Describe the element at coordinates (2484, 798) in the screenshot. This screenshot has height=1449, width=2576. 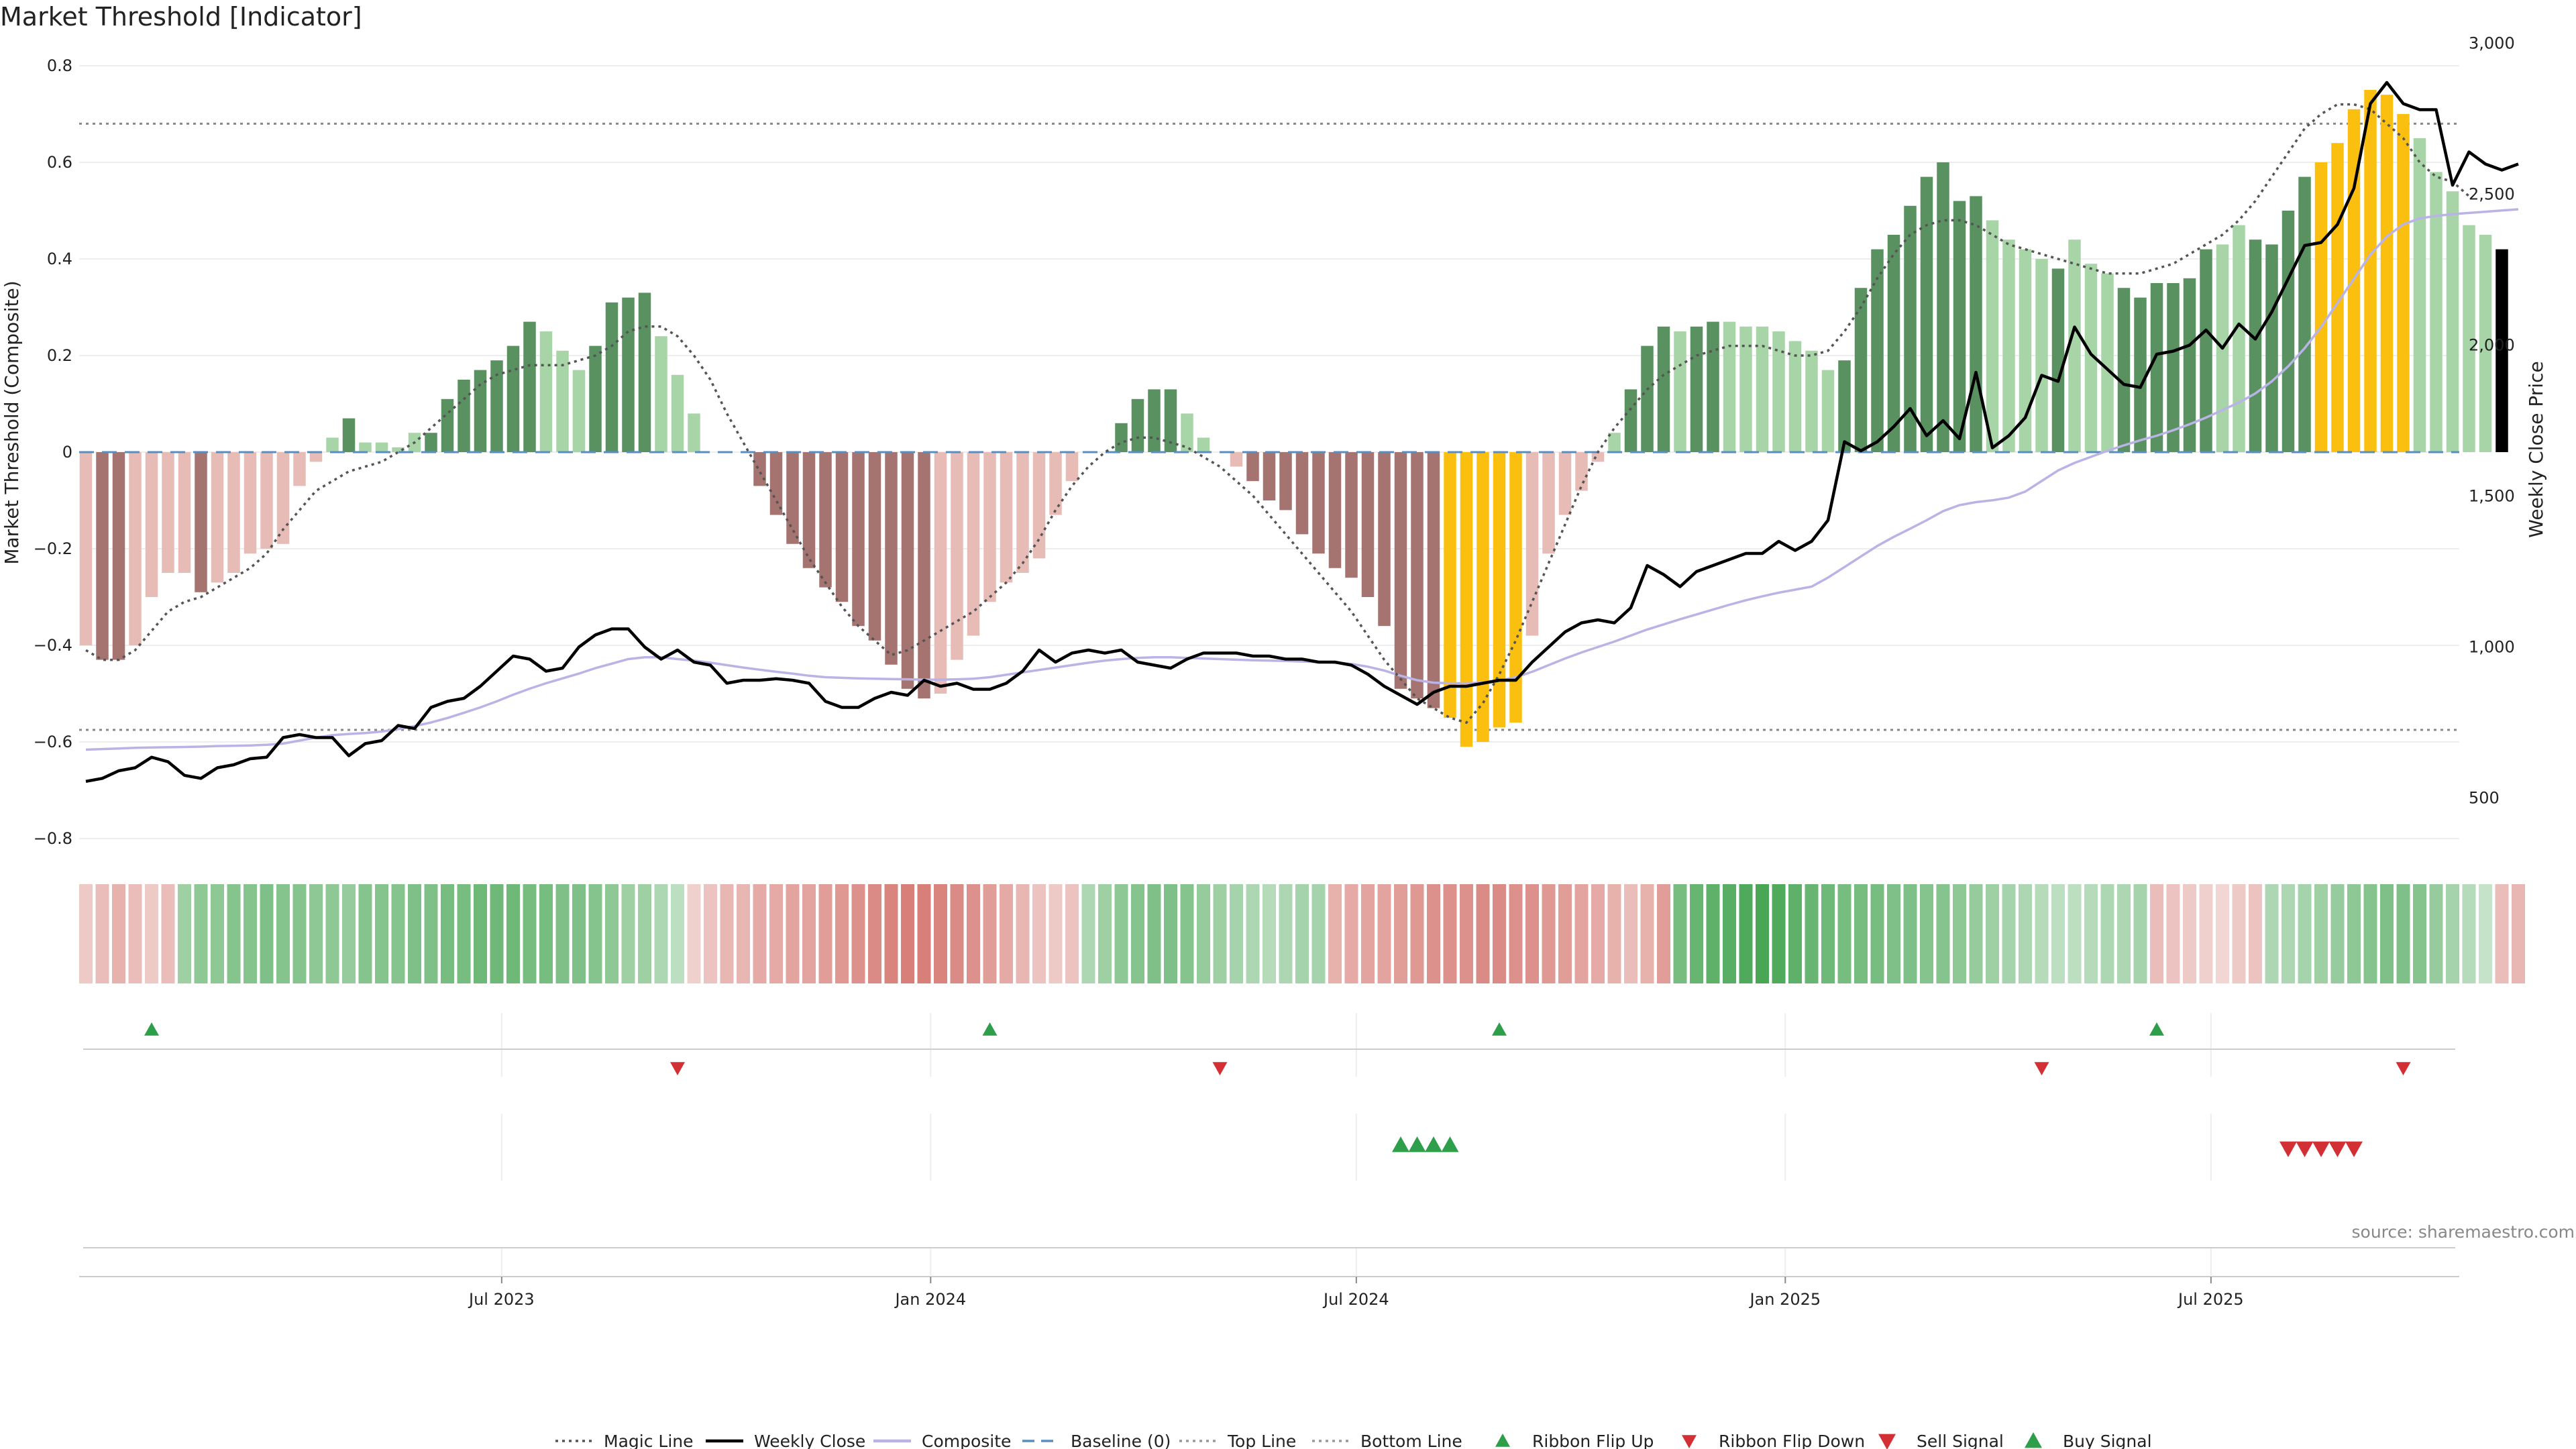
I see `right-tick-label: 500` at that location.